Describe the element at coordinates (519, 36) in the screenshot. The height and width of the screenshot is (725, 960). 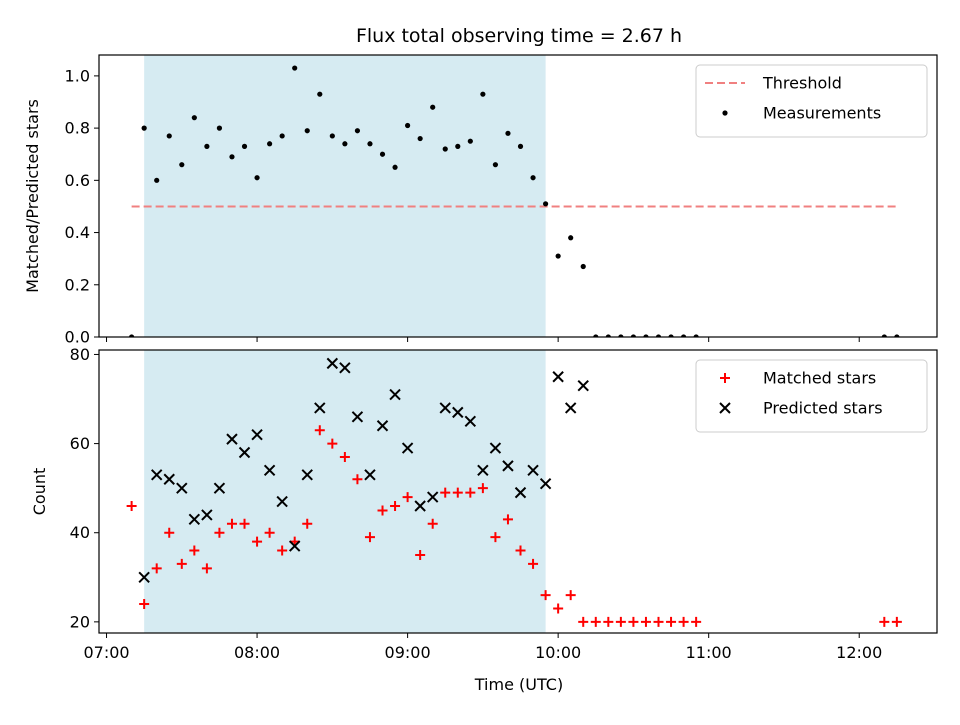
I see `chart-title: Flux total observing time = 2.67 h` at that location.